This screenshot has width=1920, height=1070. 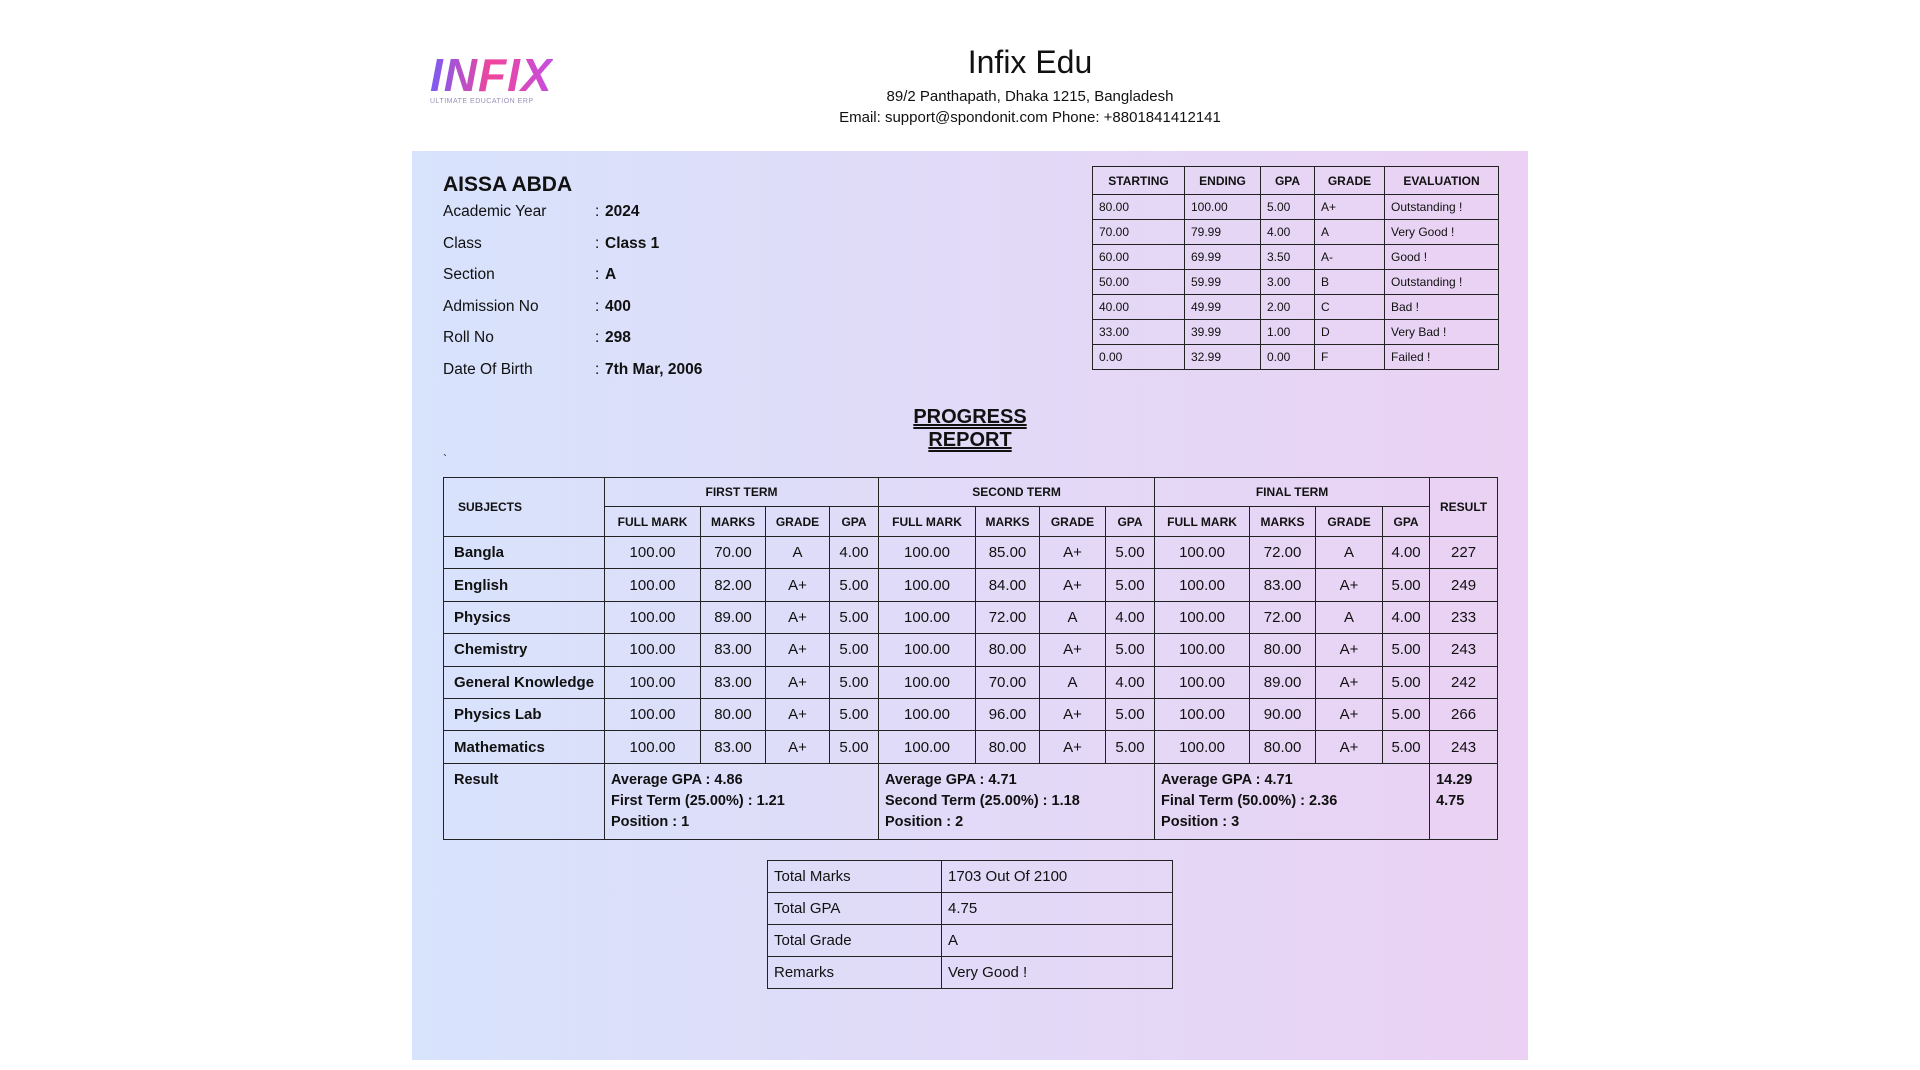 What do you see at coordinates (1007, 552) in the screenshot?
I see `cell: 85.00` at bounding box center [1007, 552].